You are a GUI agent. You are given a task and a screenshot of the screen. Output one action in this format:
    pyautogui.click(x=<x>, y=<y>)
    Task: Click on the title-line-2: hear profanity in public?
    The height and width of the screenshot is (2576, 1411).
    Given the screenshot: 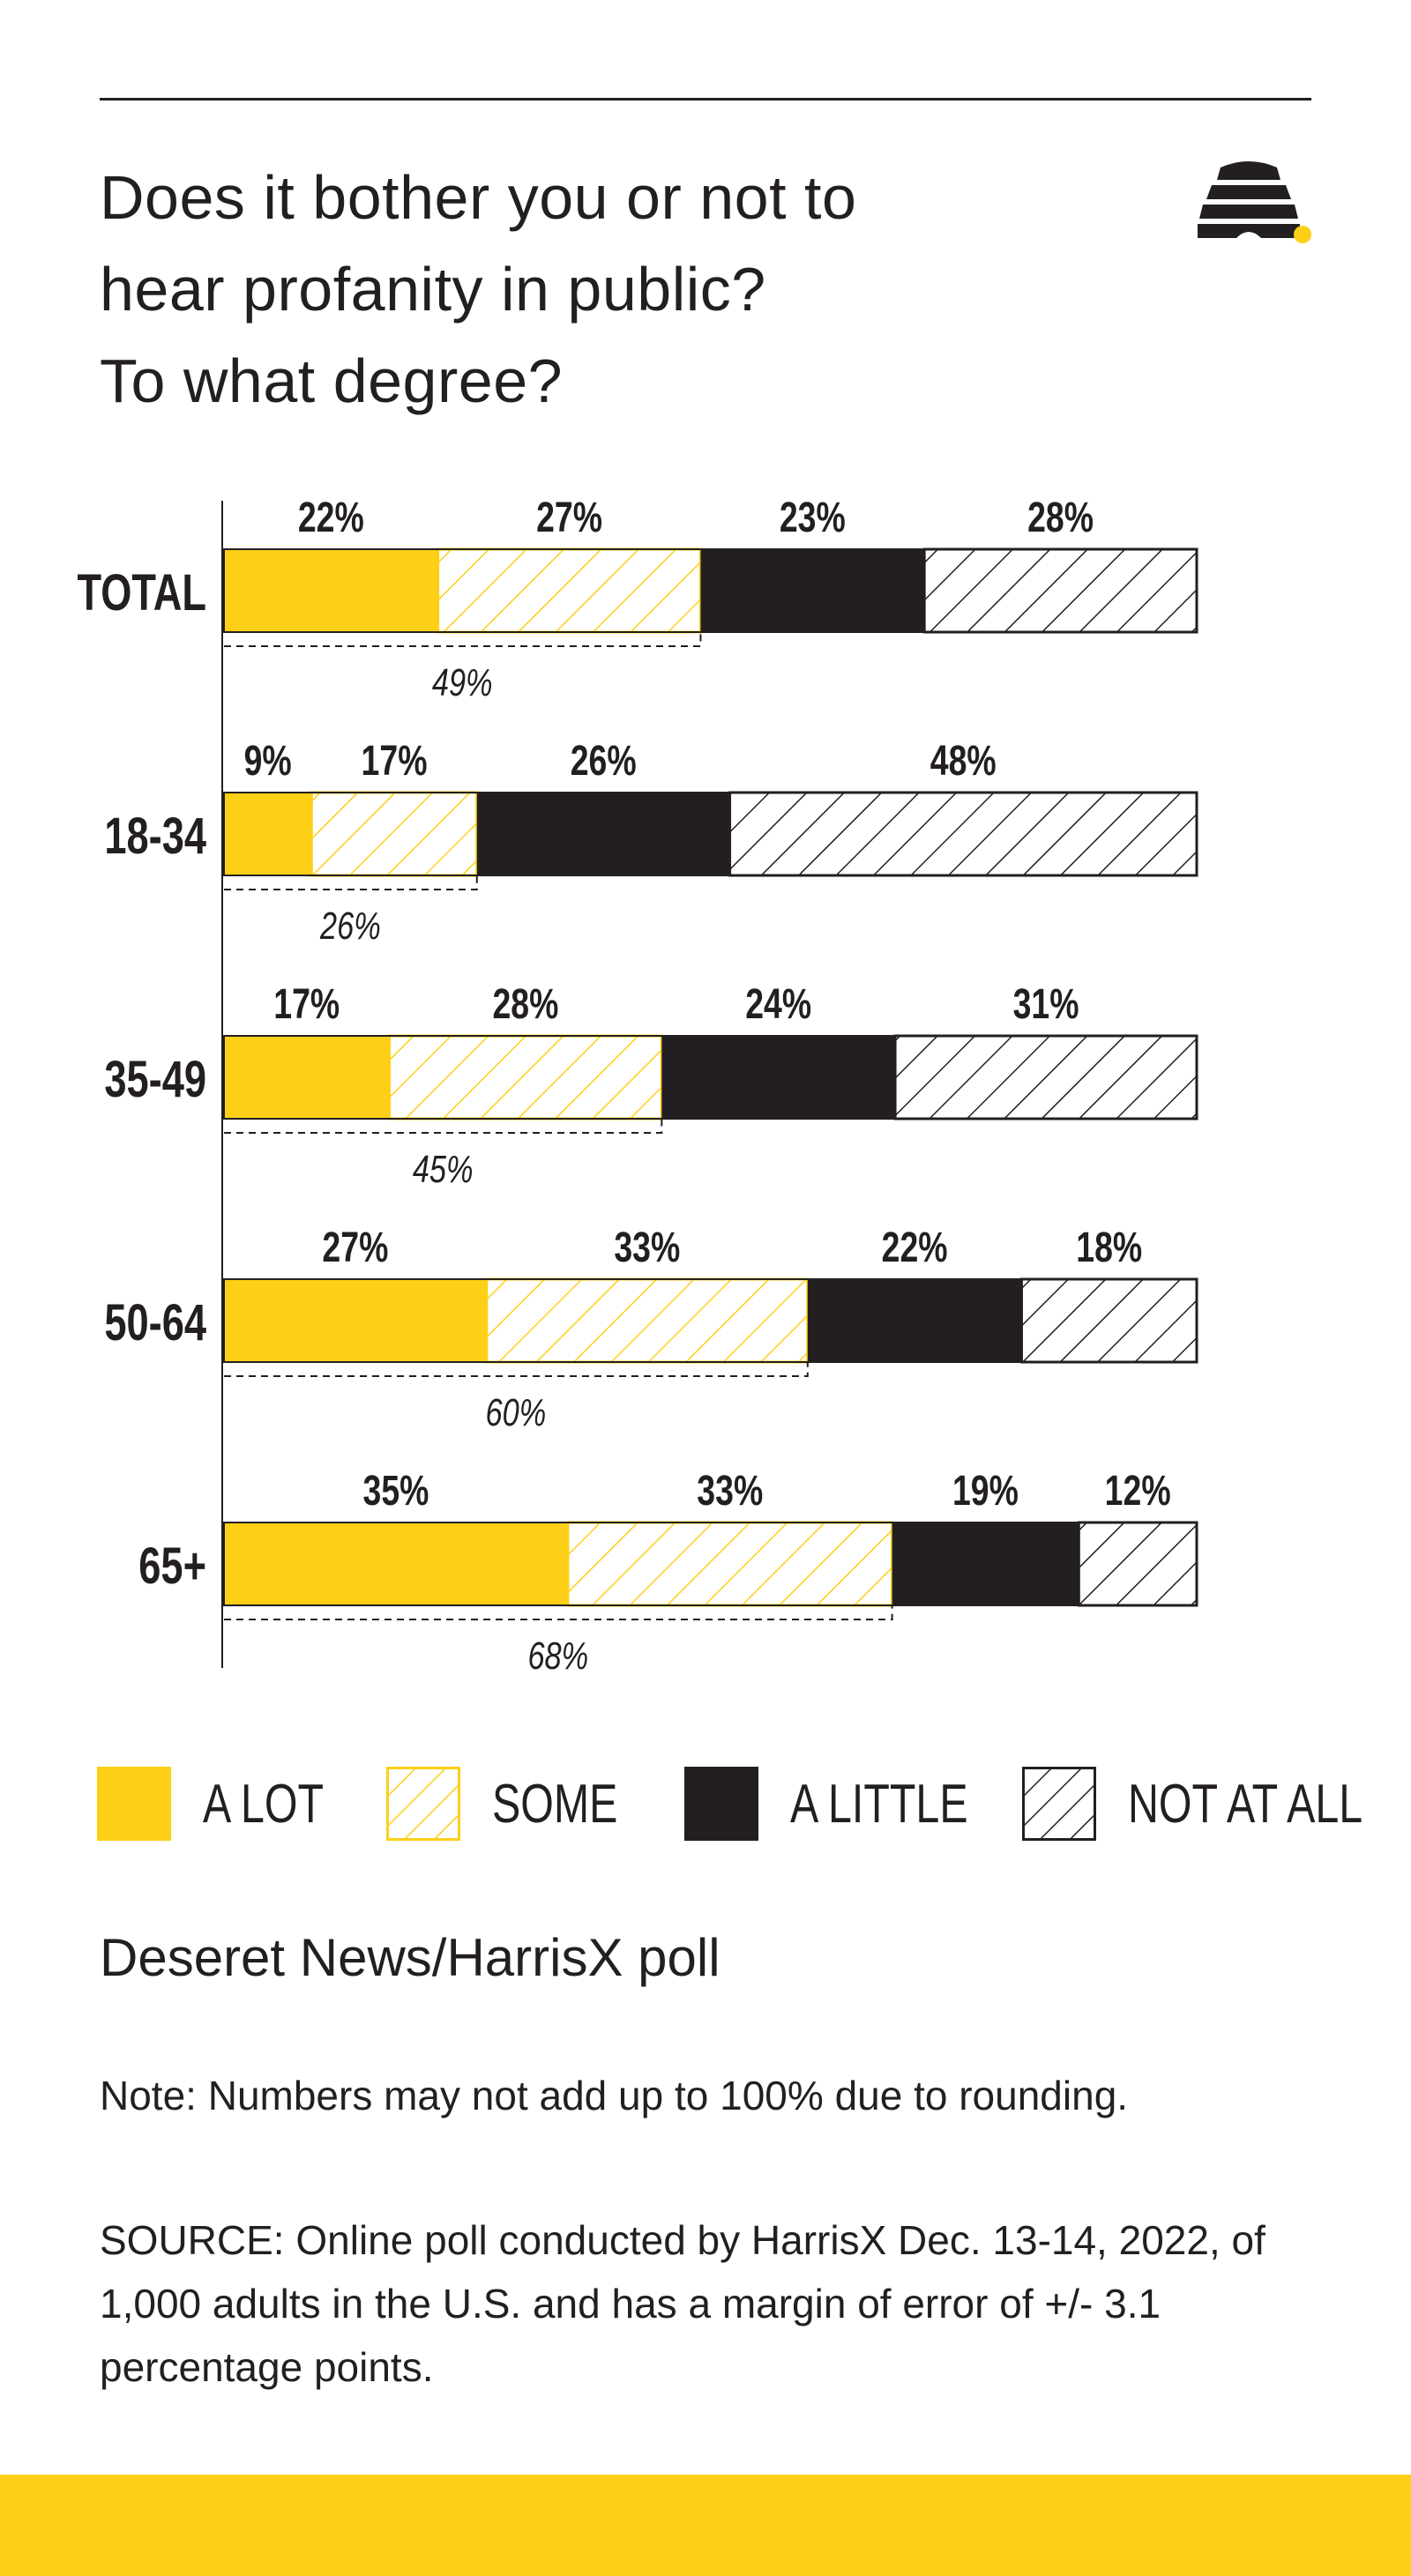 What is the action you would take?
    pyautogui.click(x=433, y=289)
    